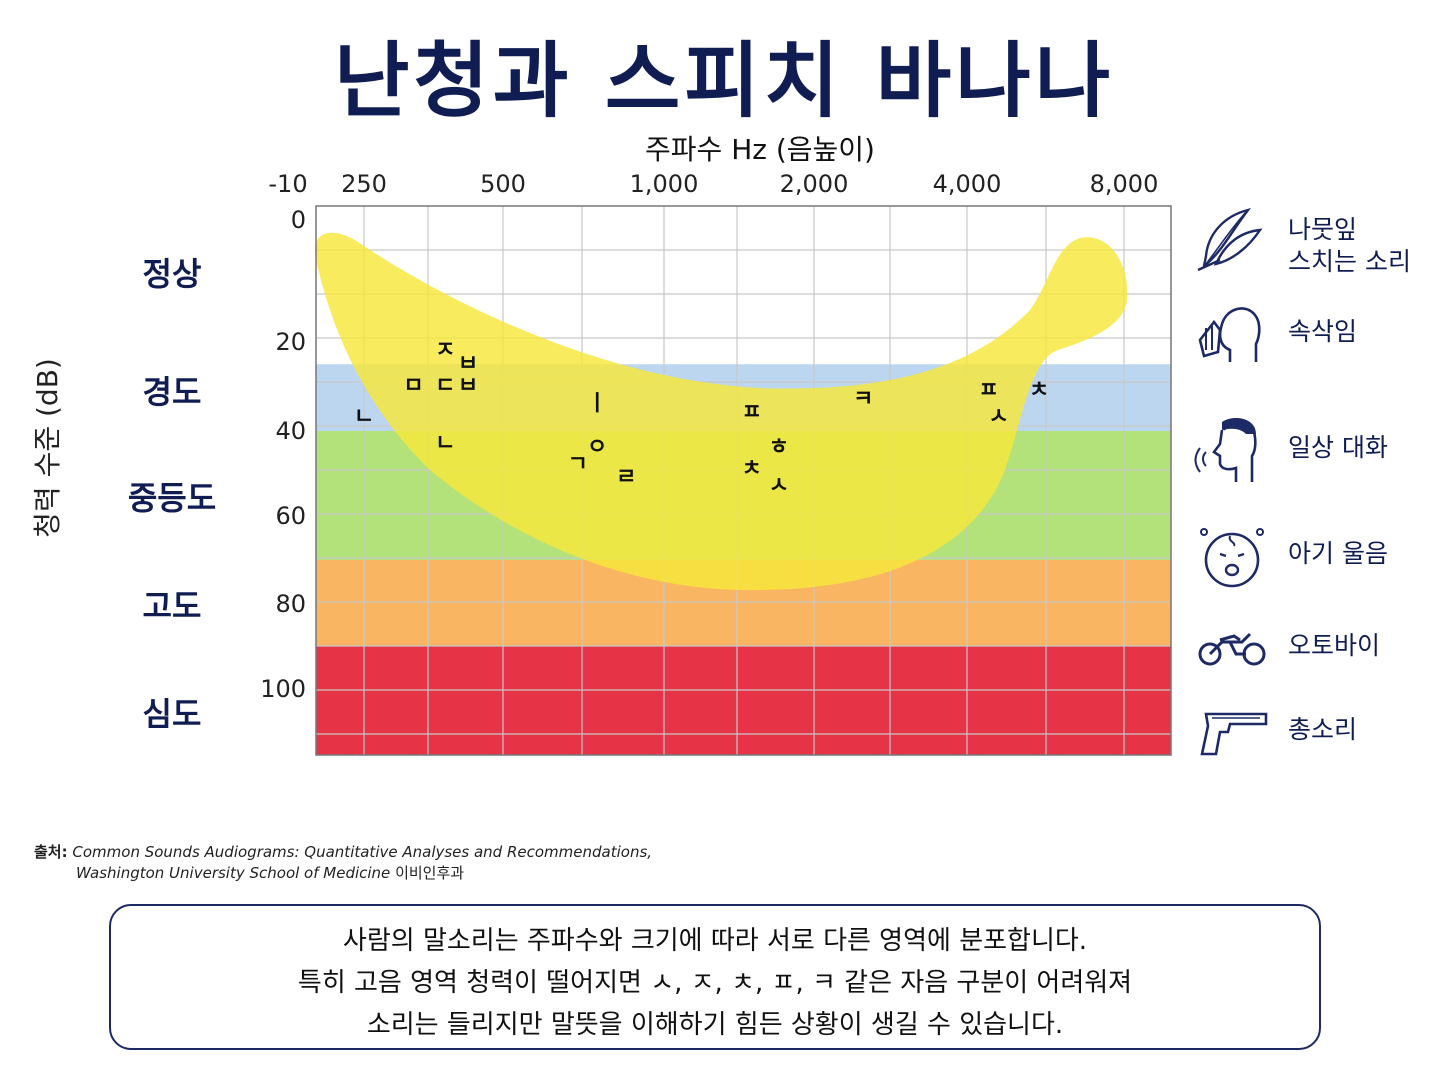  Describe the element at coordinates (427, 873) in the screenshot. I see `source-line2-suffix: 이비인후과` at that location.